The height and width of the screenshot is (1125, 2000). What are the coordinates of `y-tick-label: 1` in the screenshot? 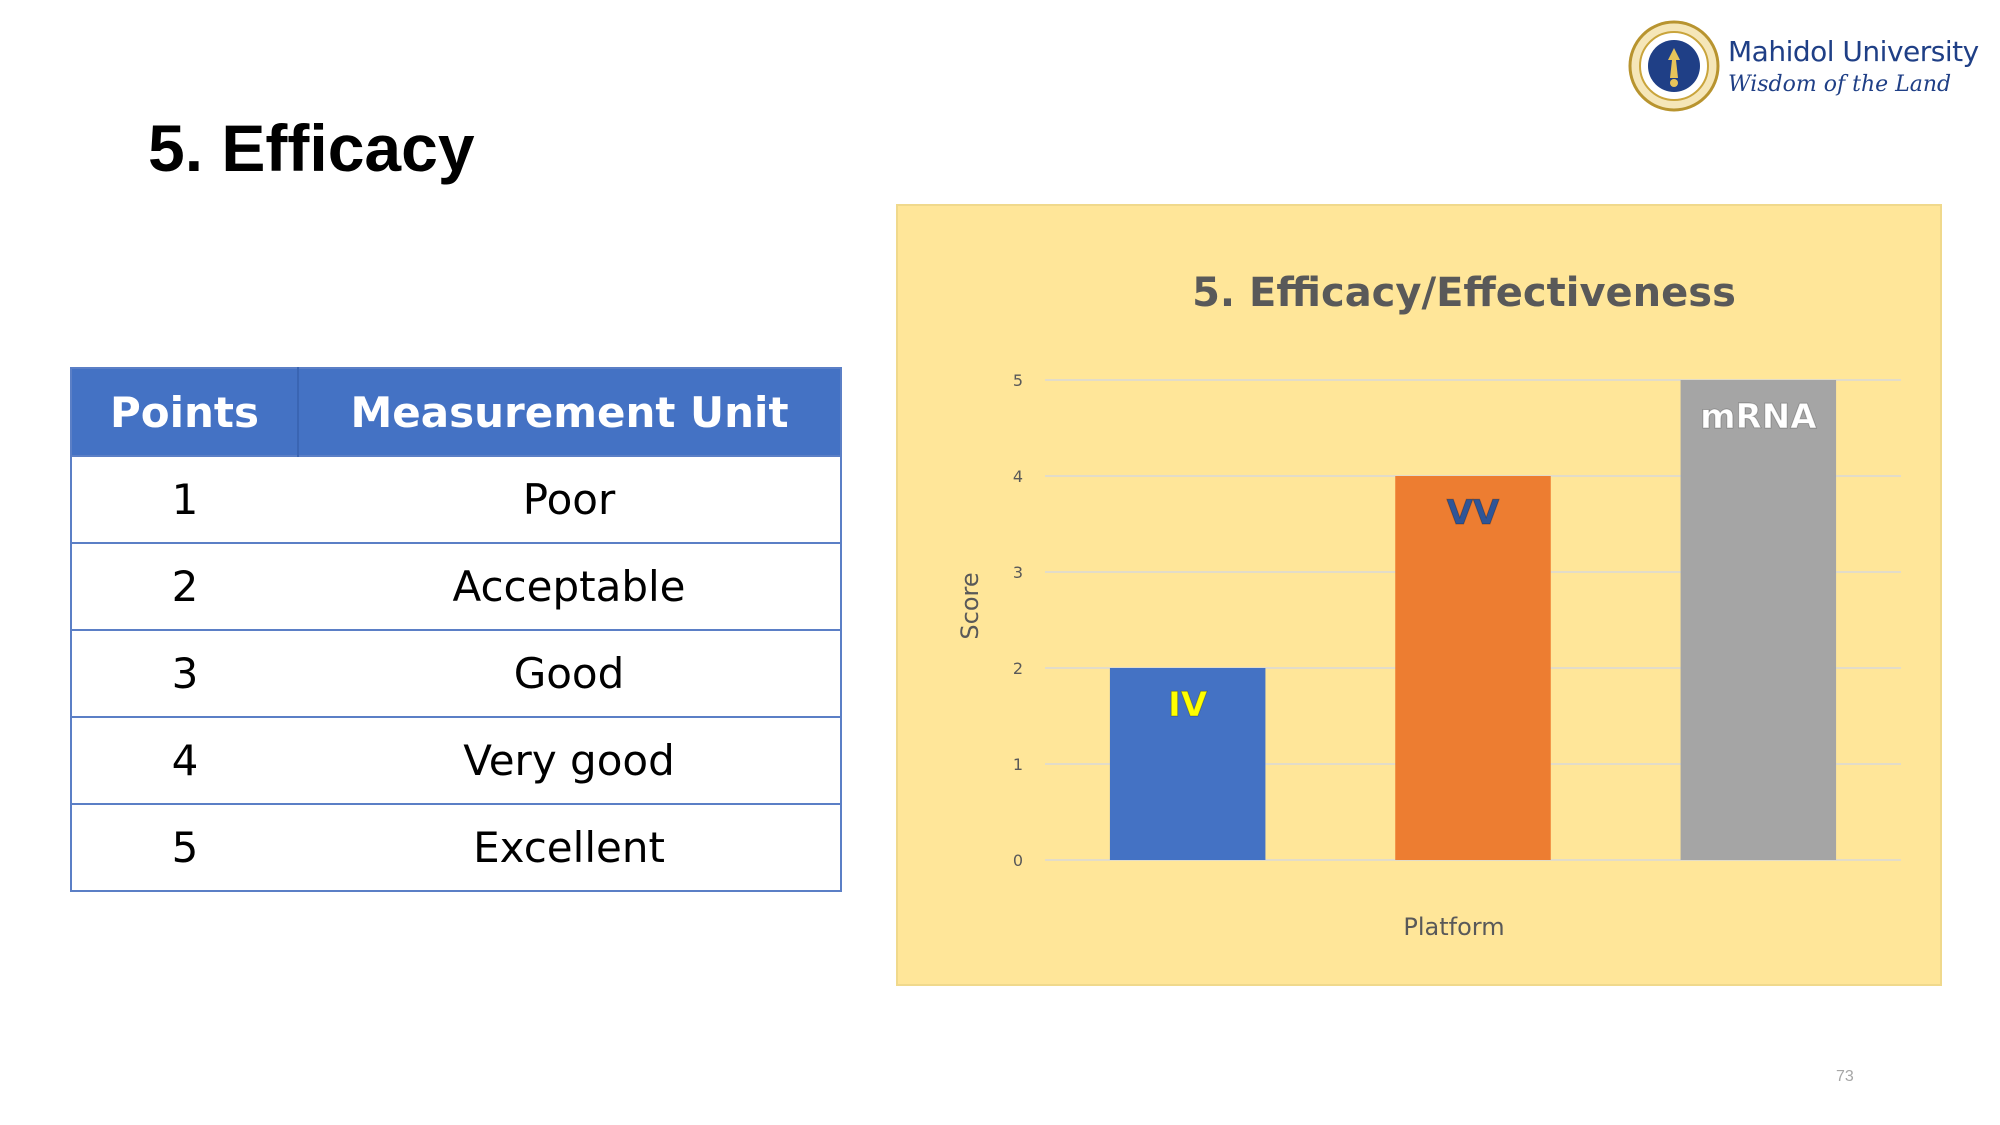 It's located at (1018, 764).